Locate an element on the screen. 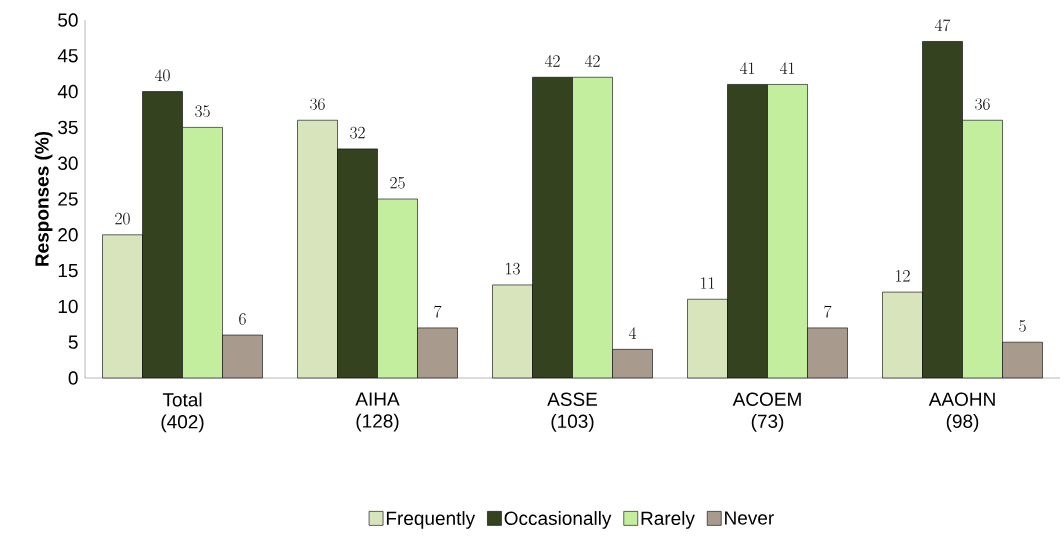 The height and width of the screenshot is (544, 1064). legend-label: Frequently is located at coordinates (431, 520).